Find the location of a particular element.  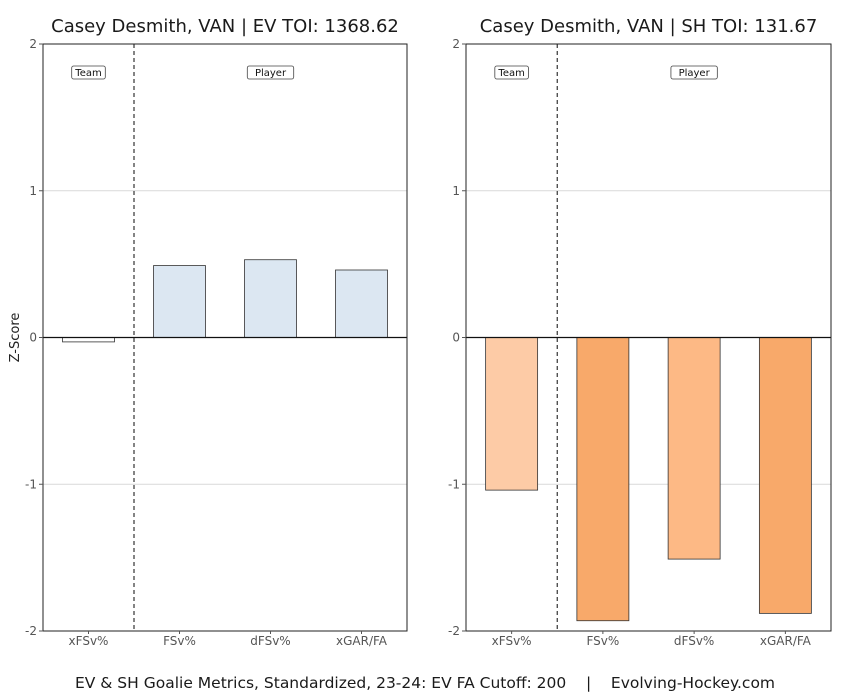

panel-title: Casey Desmith, VAN | SH TOI: 131.67 is located at coordinates (649, 26).